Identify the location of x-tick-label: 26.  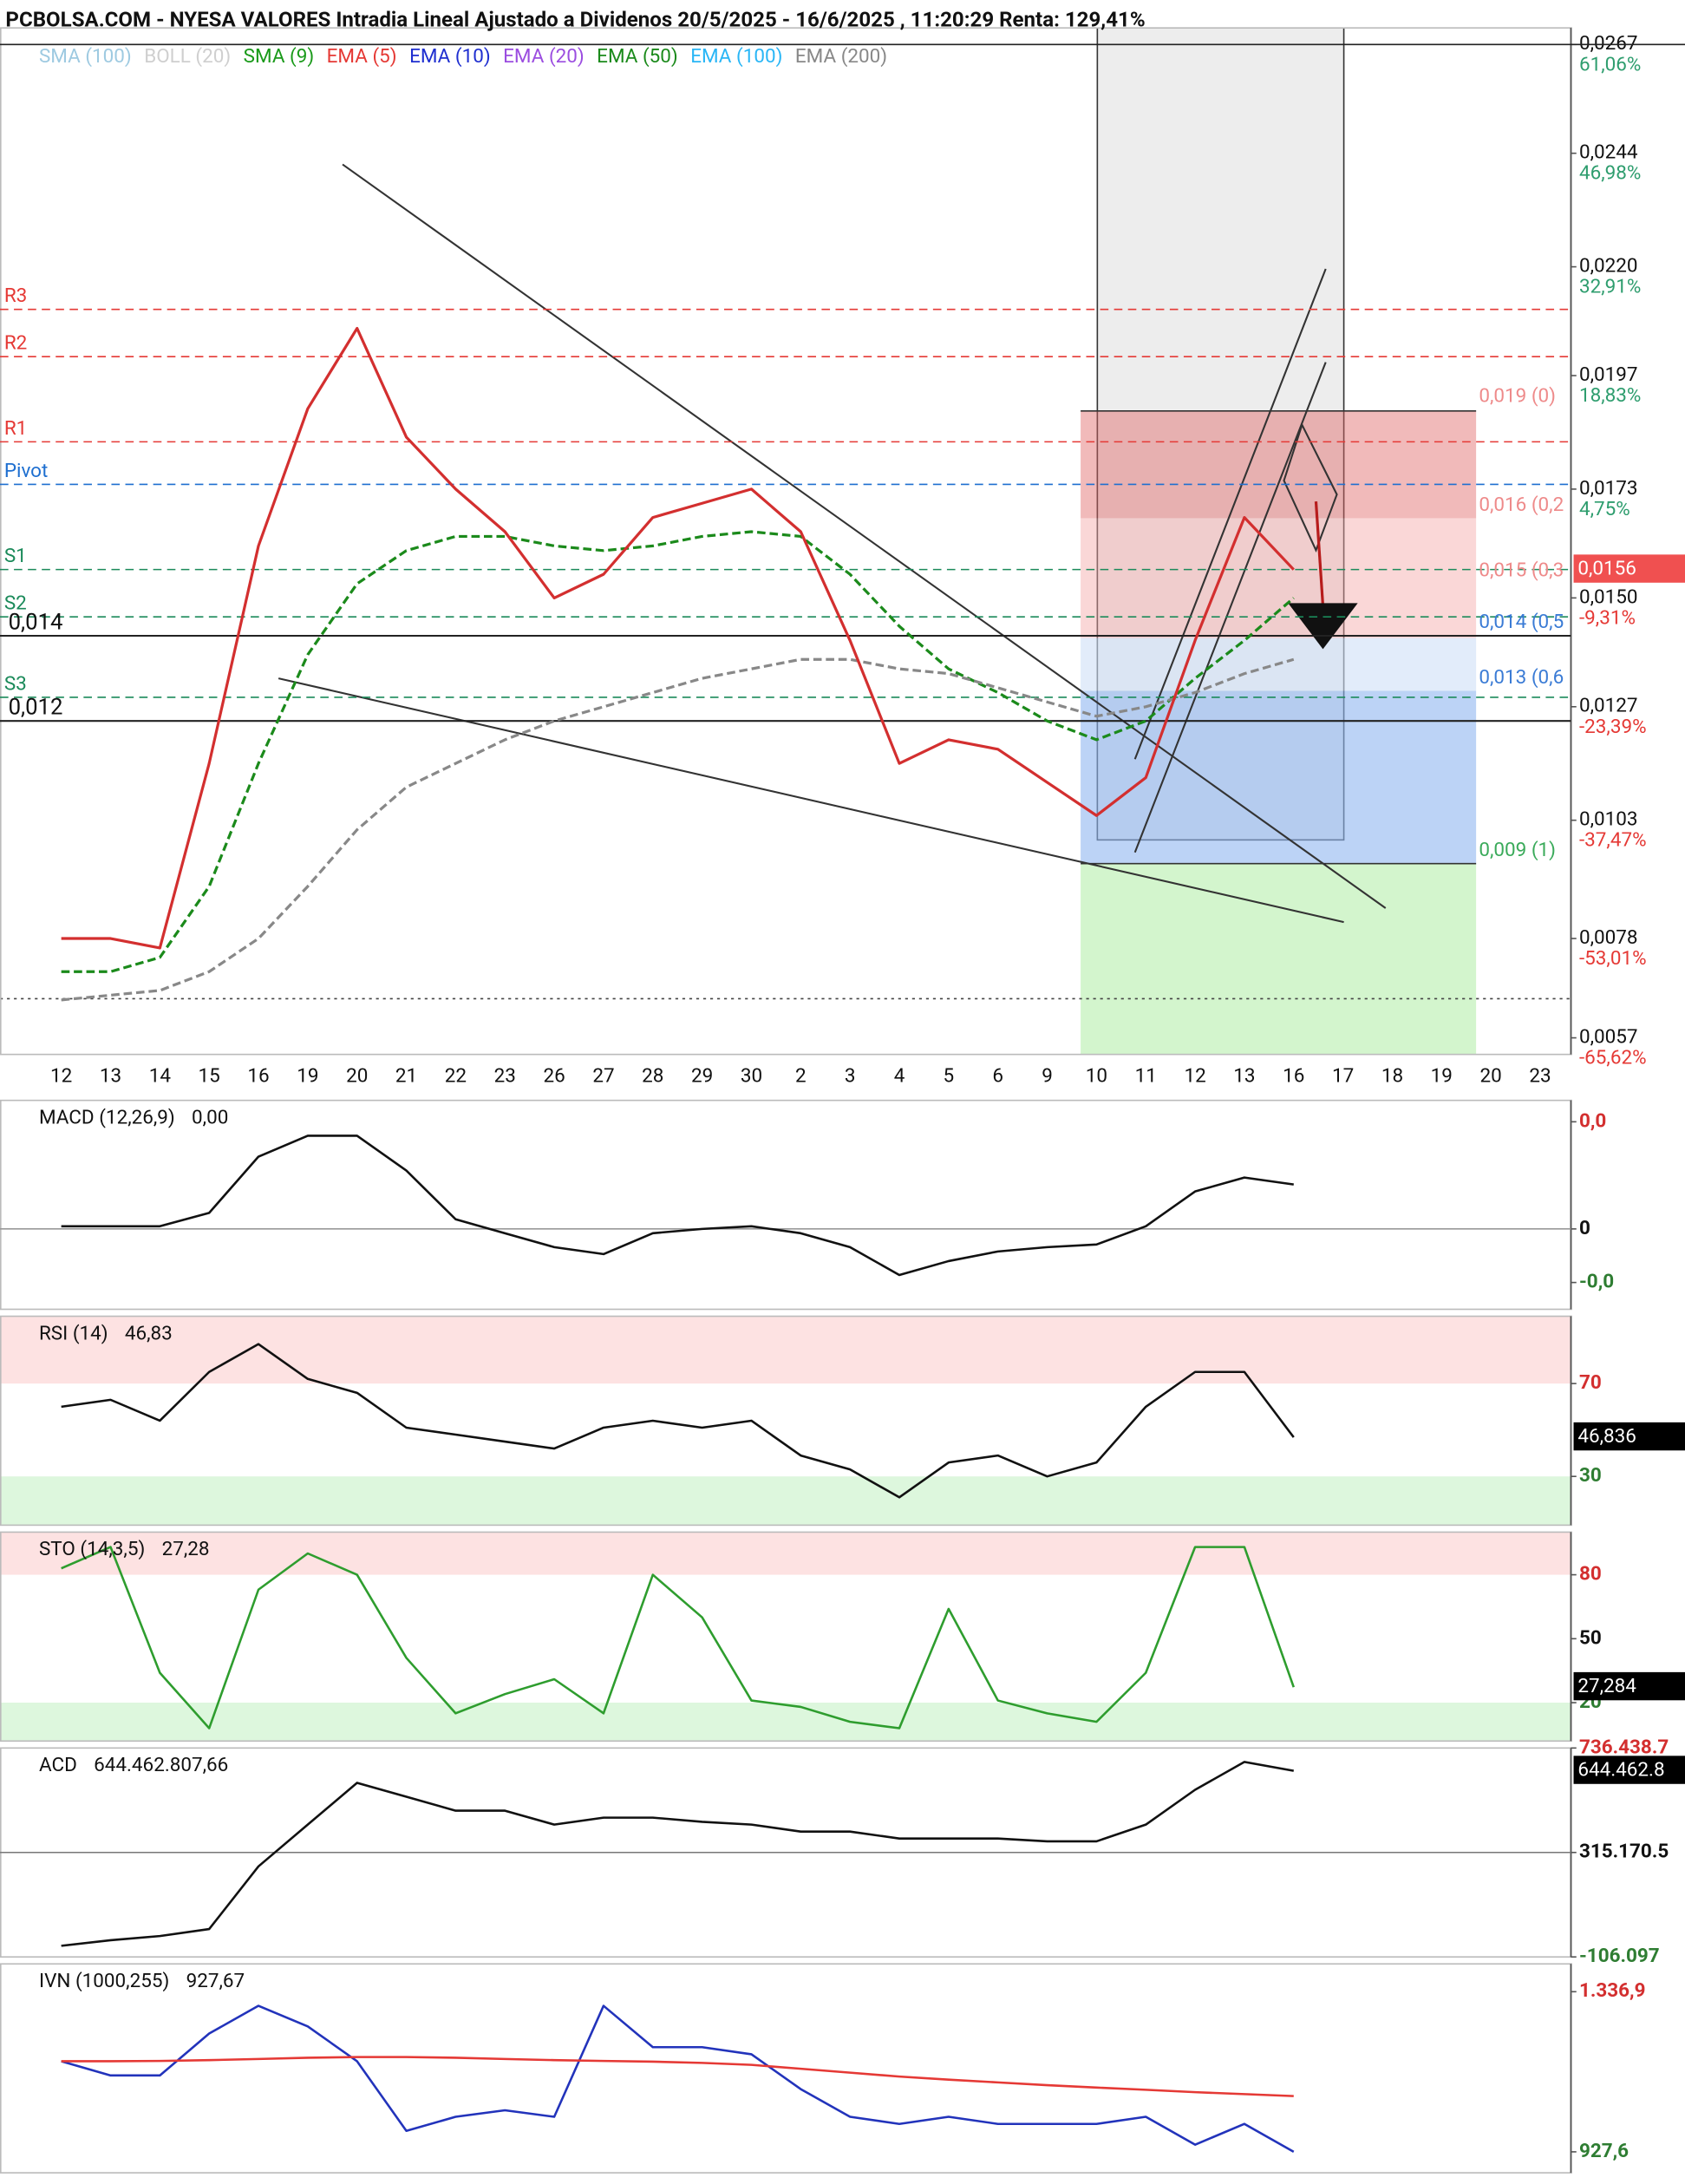
(554, 1075).